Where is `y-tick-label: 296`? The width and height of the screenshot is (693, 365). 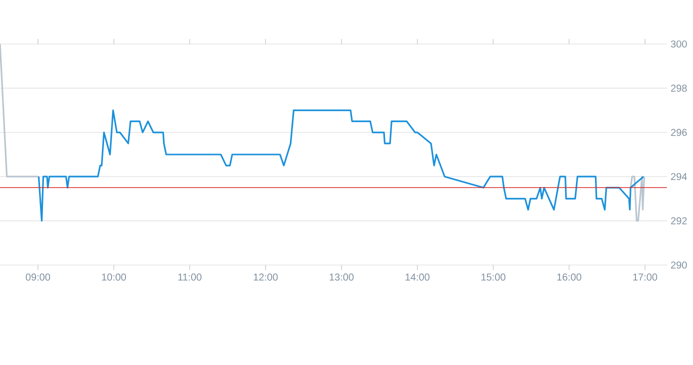
y-tick-label: 296 is located at coordinates (679, 132).